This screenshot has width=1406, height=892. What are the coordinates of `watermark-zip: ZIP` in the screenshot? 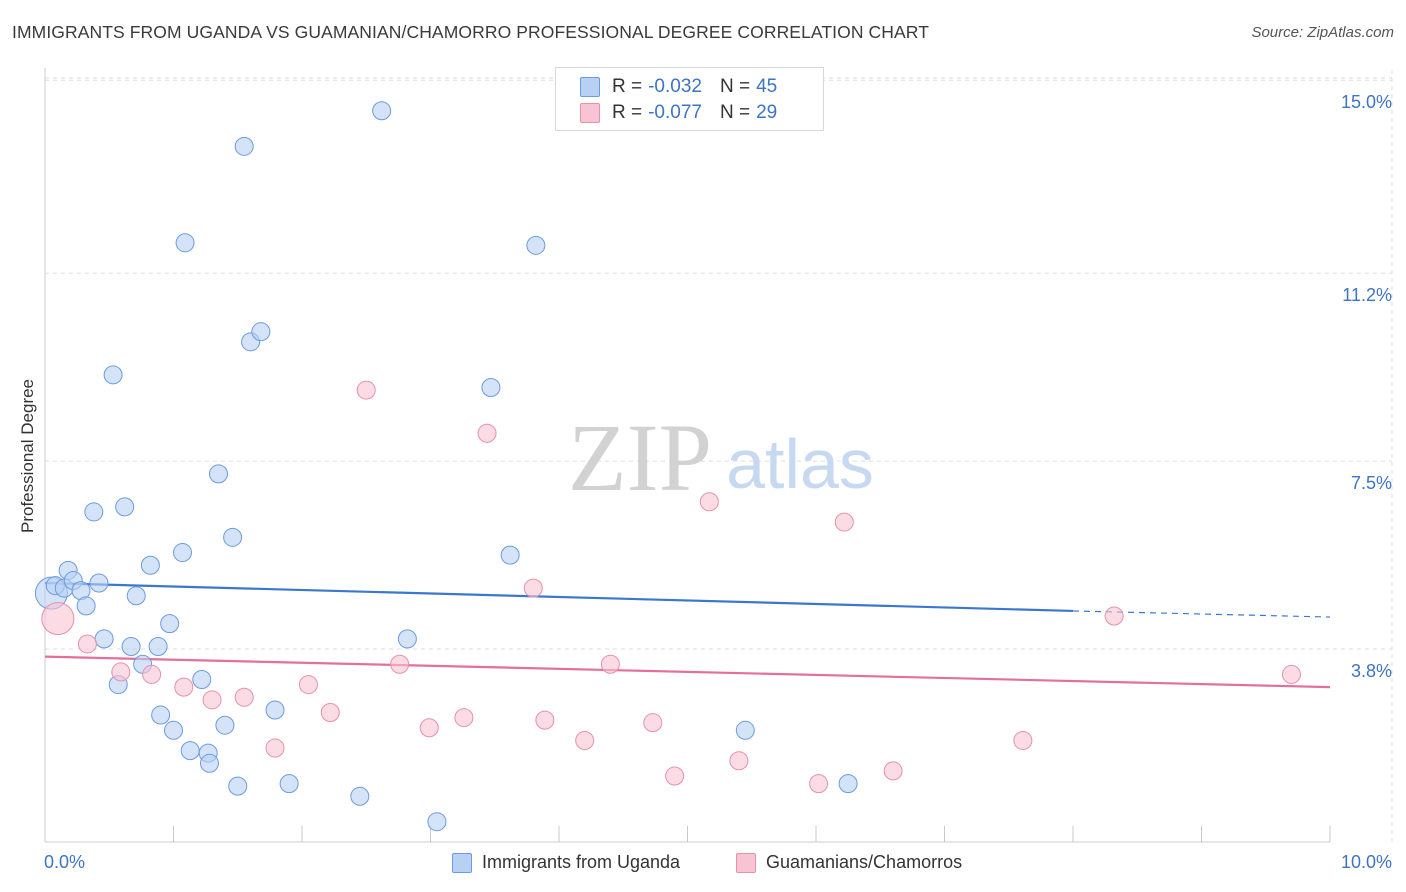 It's located at (640, 457).